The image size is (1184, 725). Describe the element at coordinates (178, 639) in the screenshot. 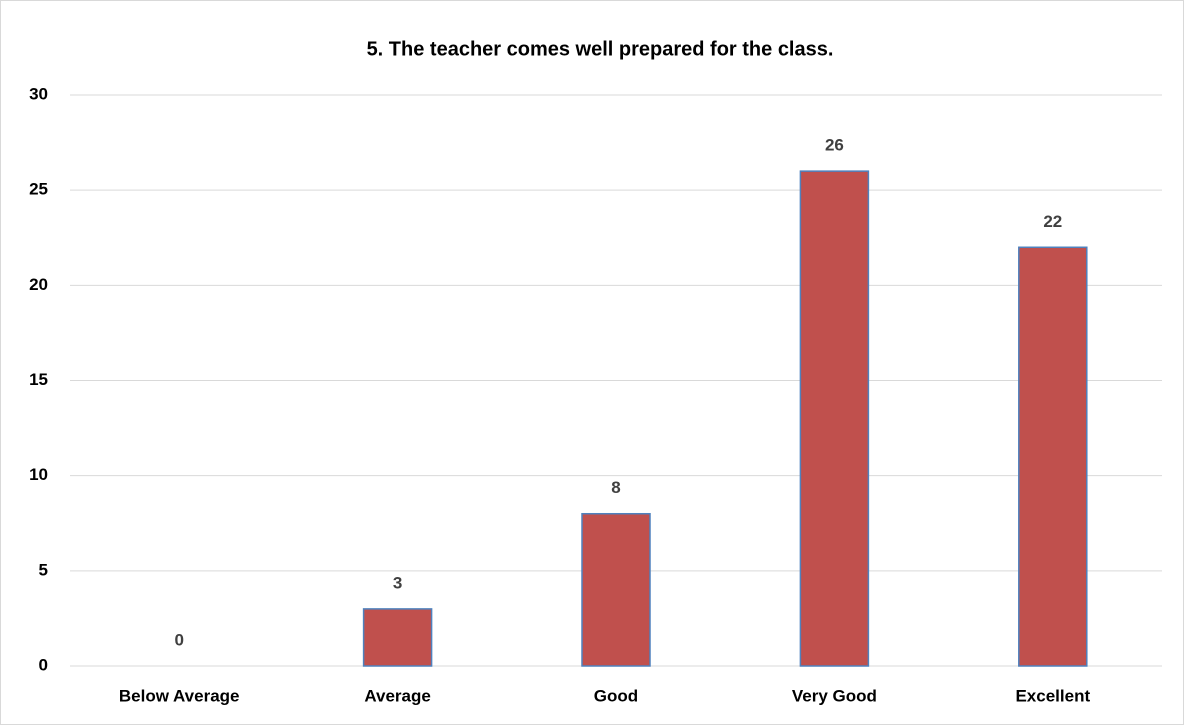

I see `data-label: 0` at that location.